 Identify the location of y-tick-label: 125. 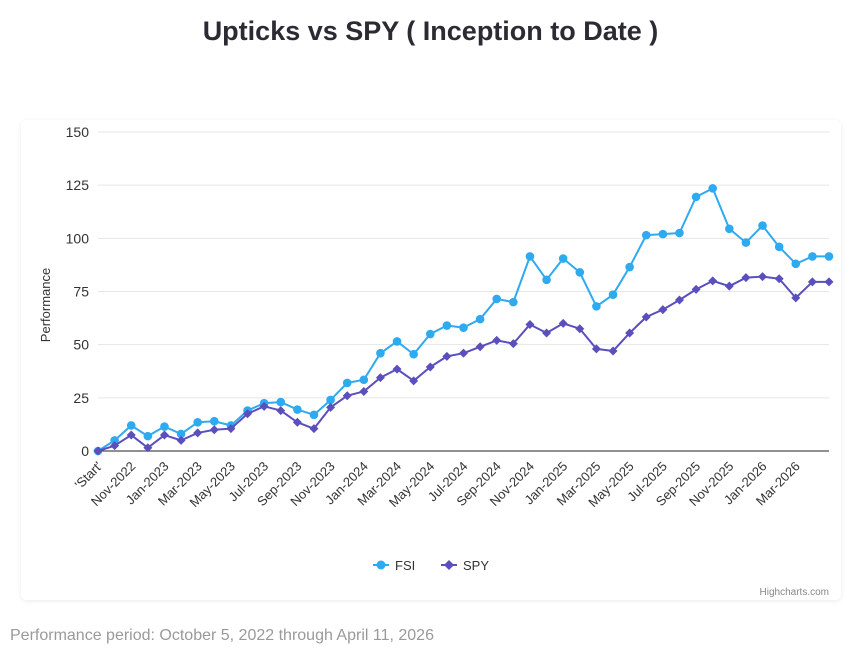
(78, 185).